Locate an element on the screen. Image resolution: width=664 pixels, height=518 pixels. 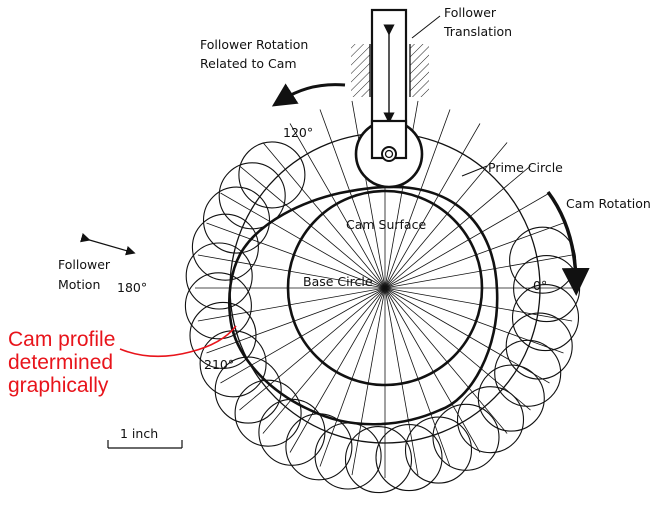
follower-motion-arrow is located at coordinates (108, 244).